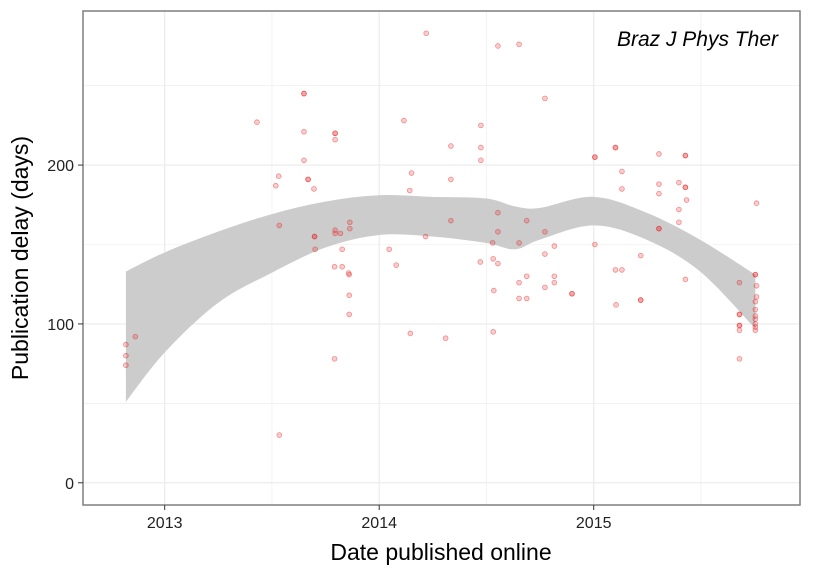 This screenshot has width=825, height=570. Describe the element at coordinates (165, 523) in the screenshot. I see `x-tick-label: 2013` at that location.